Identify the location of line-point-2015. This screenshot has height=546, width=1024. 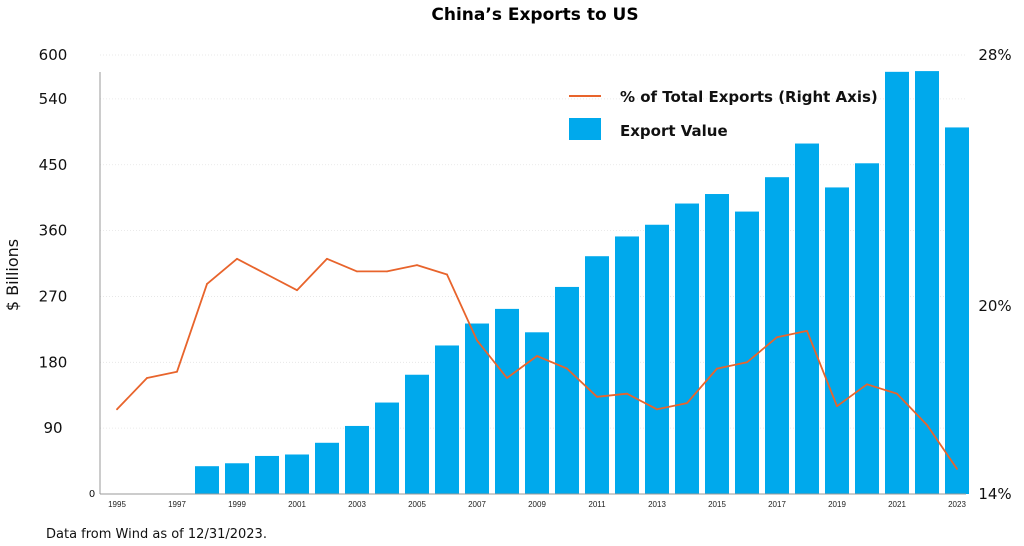
(717, 368).